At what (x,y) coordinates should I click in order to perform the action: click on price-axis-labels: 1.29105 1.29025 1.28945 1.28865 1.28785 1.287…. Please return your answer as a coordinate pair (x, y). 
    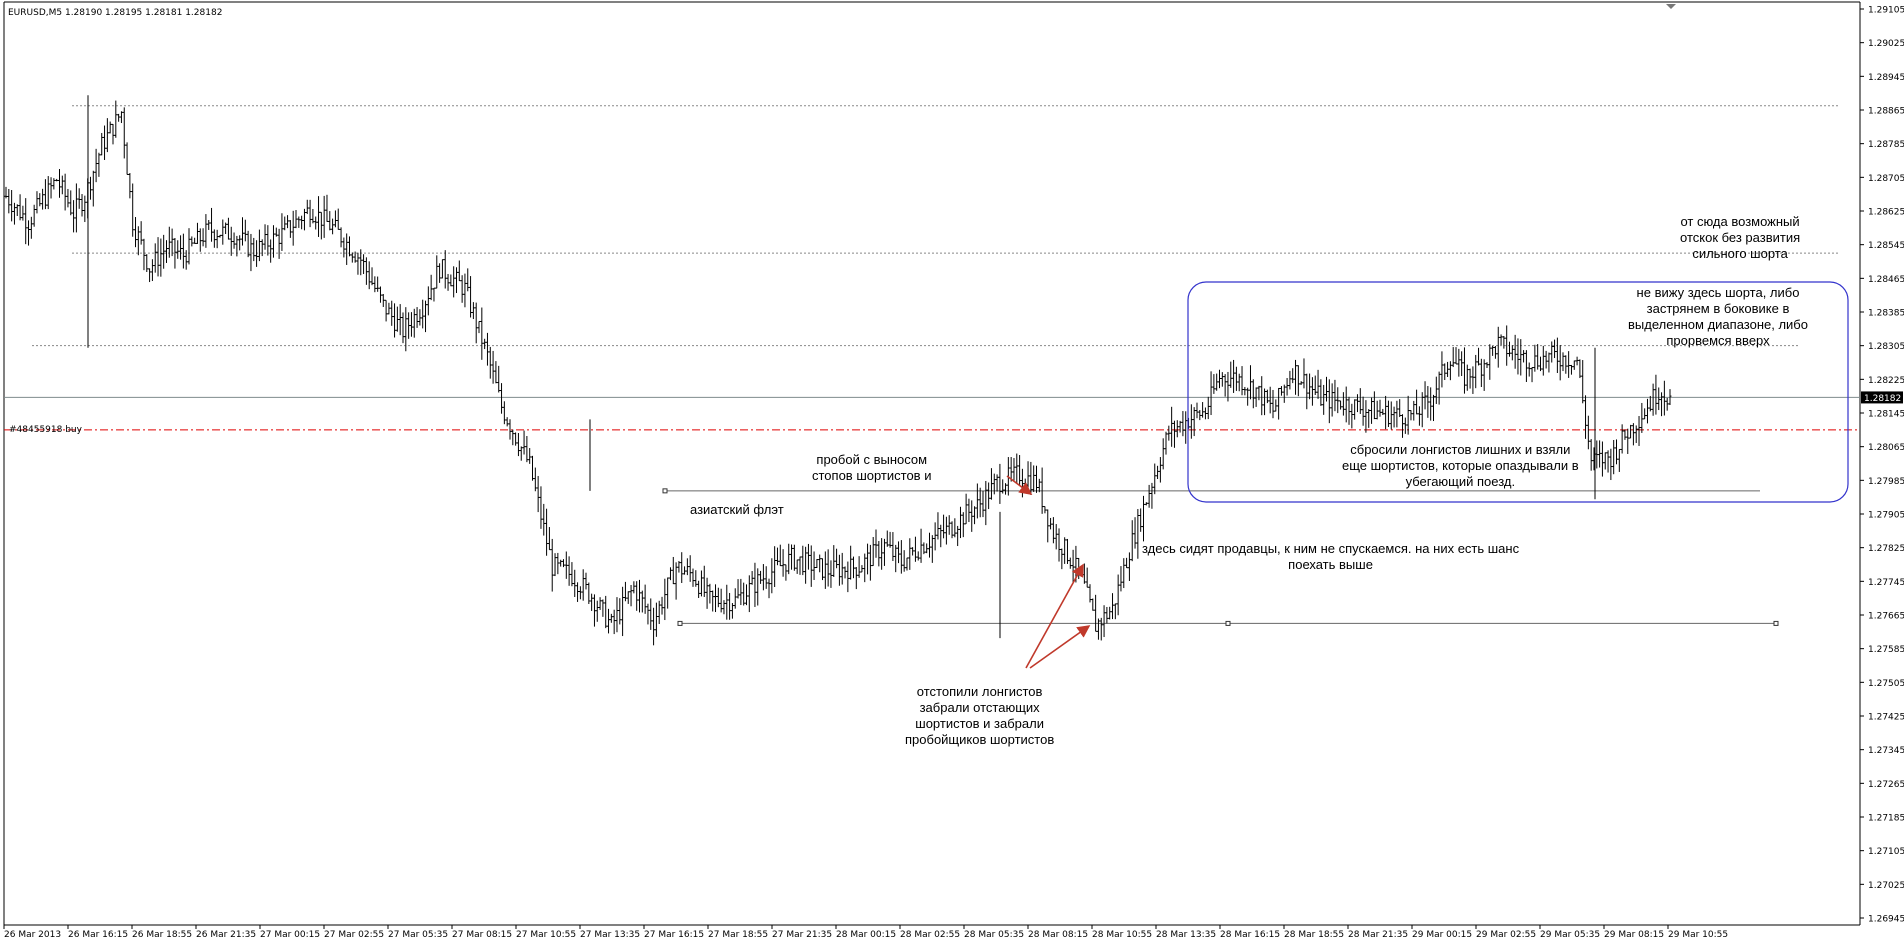
    Looking at the image, I should click on (1882, 465).